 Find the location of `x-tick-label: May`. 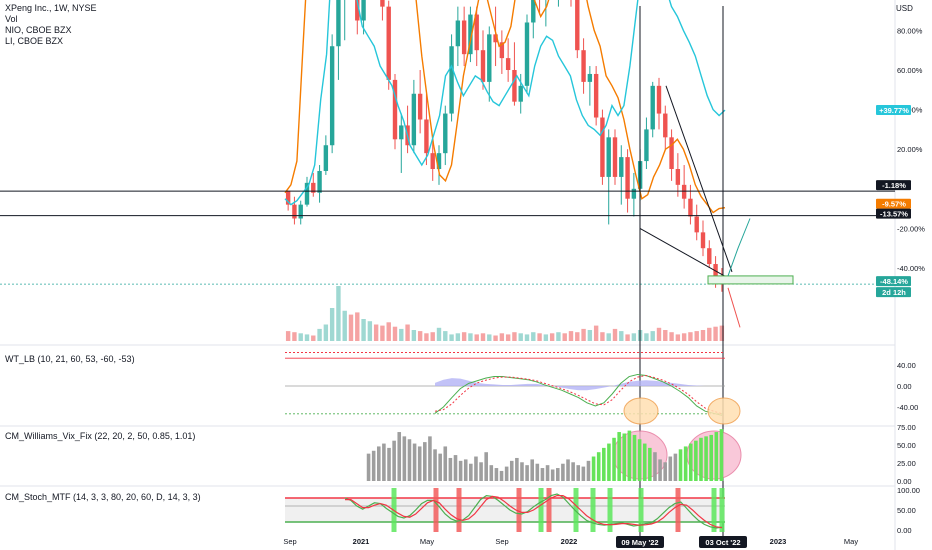

x-tick-label: May is located at coordinates (851, 541).